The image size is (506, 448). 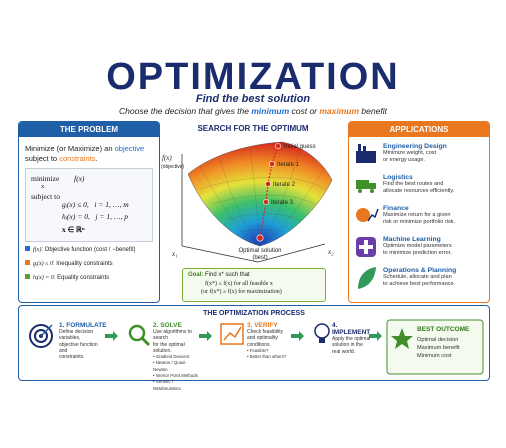 I want to click on process-title: THE OPTIMIZATION PROCESS, so click(x=254, y=313).